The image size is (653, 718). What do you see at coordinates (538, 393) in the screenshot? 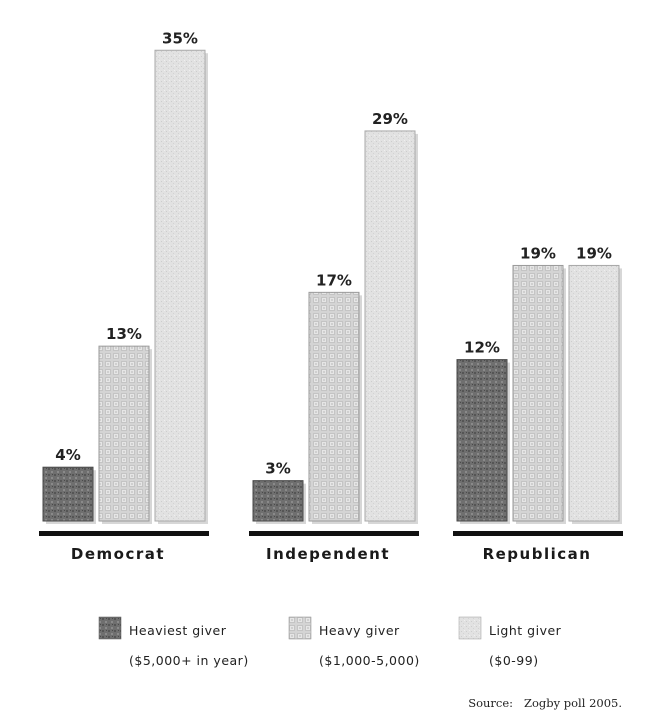
I see `bar-republican-heavy` at bounding box center [538, 393].